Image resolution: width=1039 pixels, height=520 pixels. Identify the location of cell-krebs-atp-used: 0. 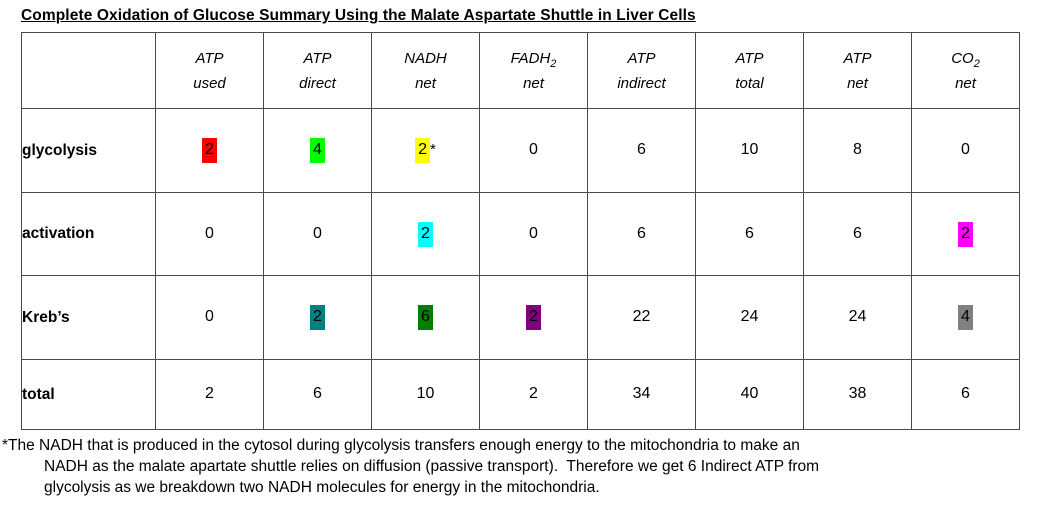
(209, 317).